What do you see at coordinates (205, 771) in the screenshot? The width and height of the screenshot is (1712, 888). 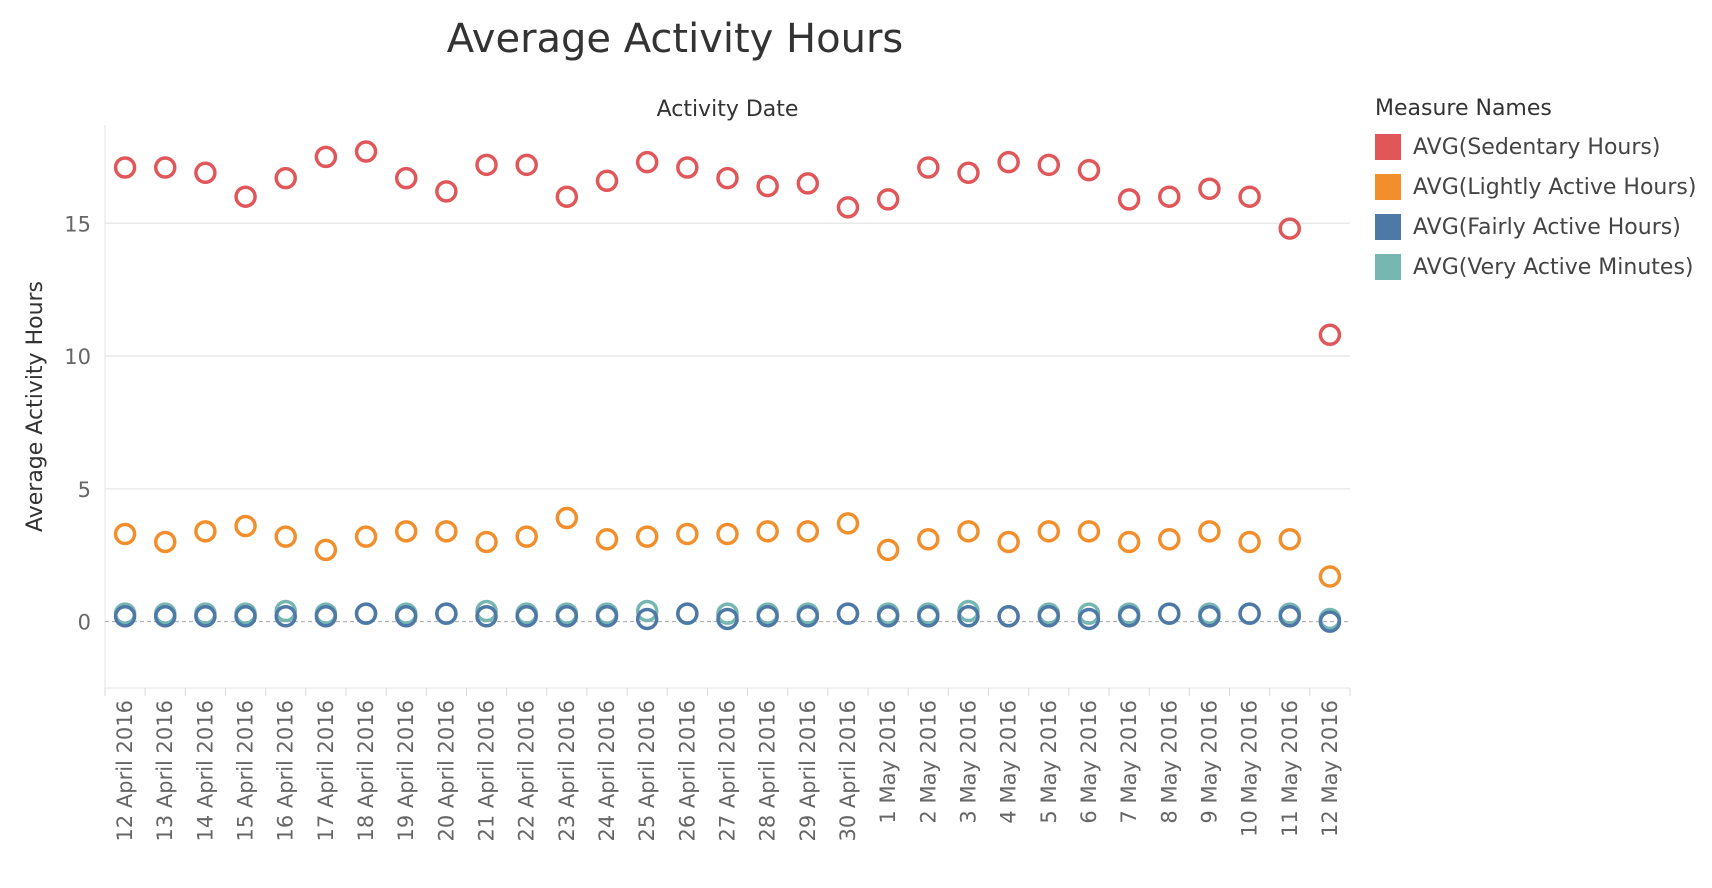 I see `x-tick-label: 14 April 2016` at bounding box center [205, 771].